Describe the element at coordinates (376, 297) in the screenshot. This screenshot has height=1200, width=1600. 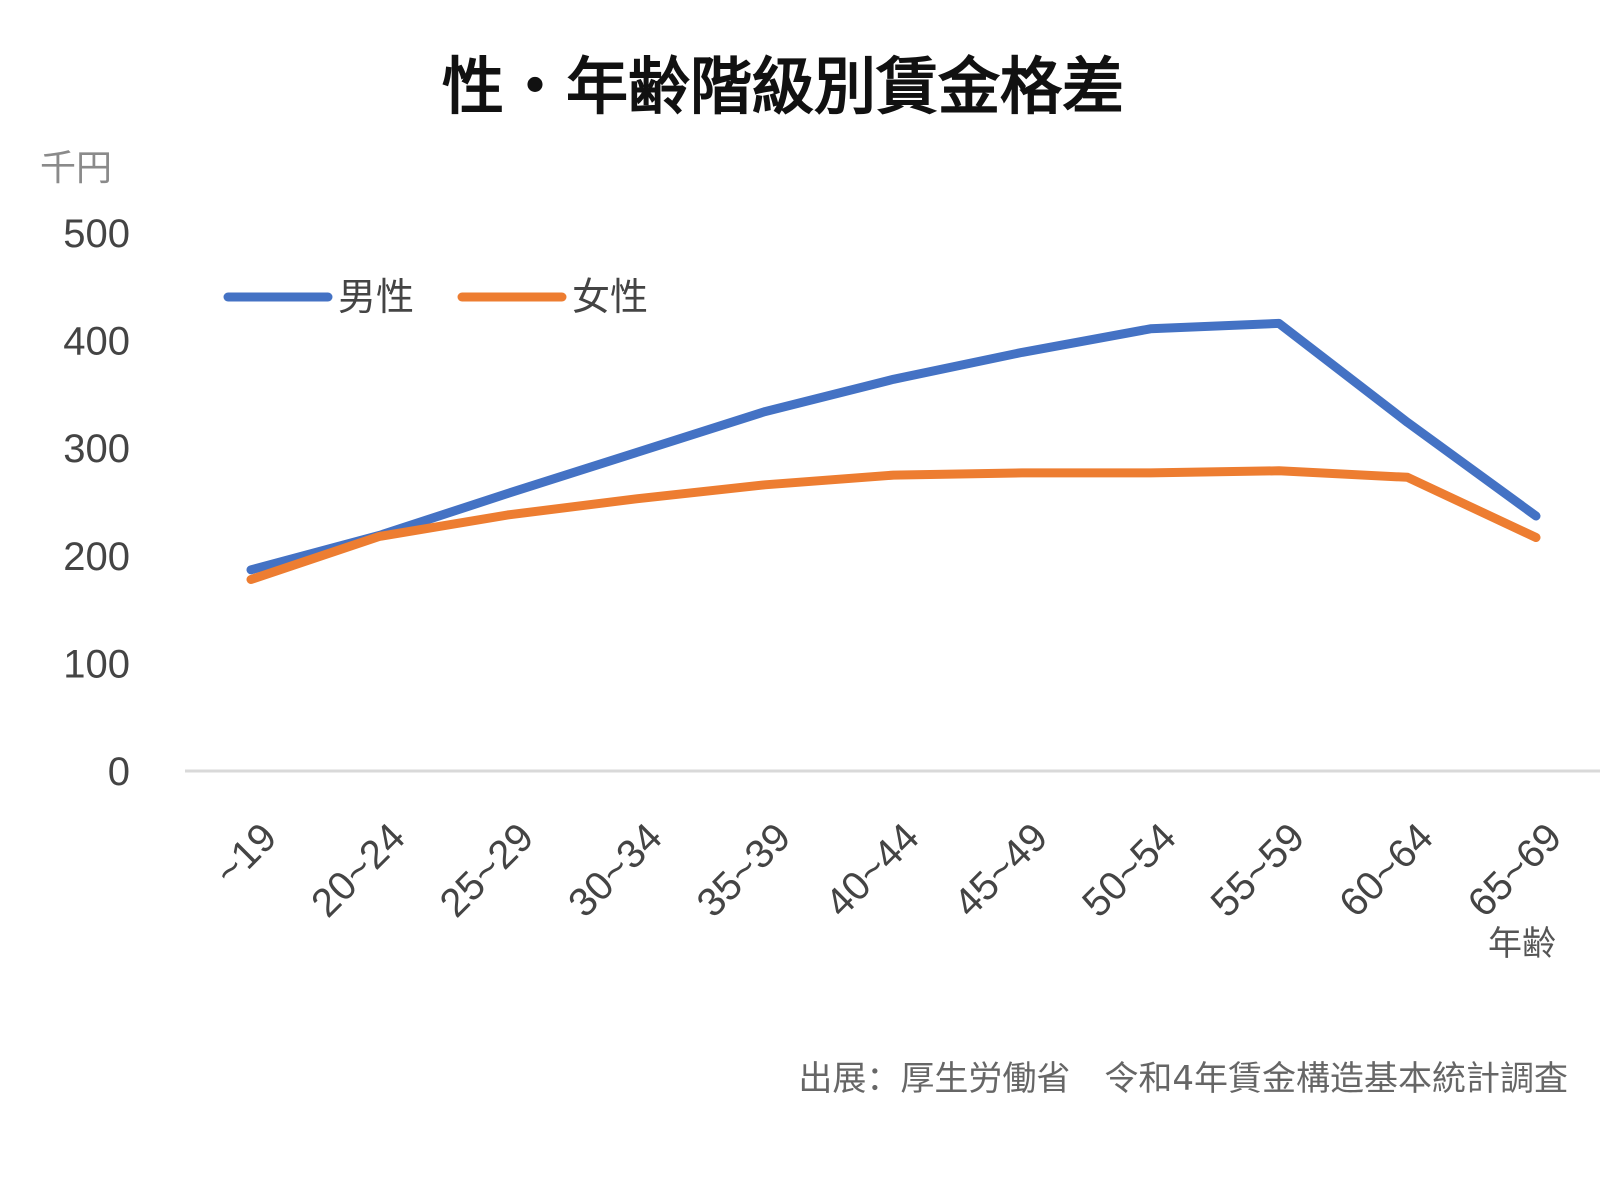
I see `legend-label-0: 男性` at that location.